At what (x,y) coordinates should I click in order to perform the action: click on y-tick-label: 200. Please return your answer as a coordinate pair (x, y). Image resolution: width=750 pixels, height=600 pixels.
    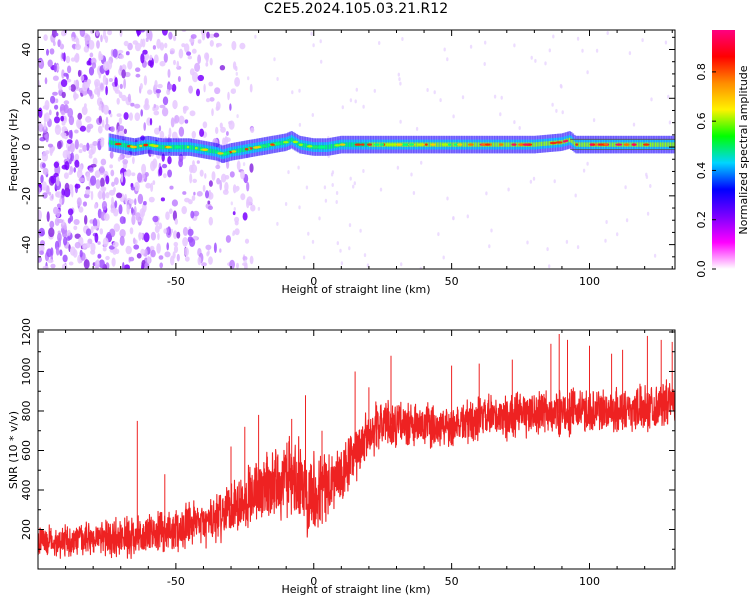
    Looking at the image, I should click on (26, 529).